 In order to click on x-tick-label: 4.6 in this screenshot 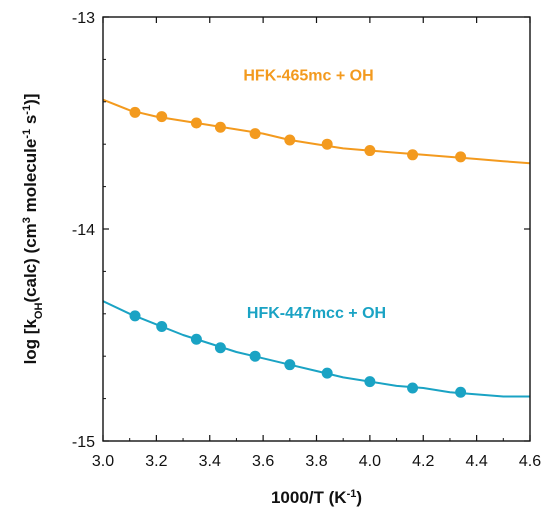, I will do `click(530, 461)`.